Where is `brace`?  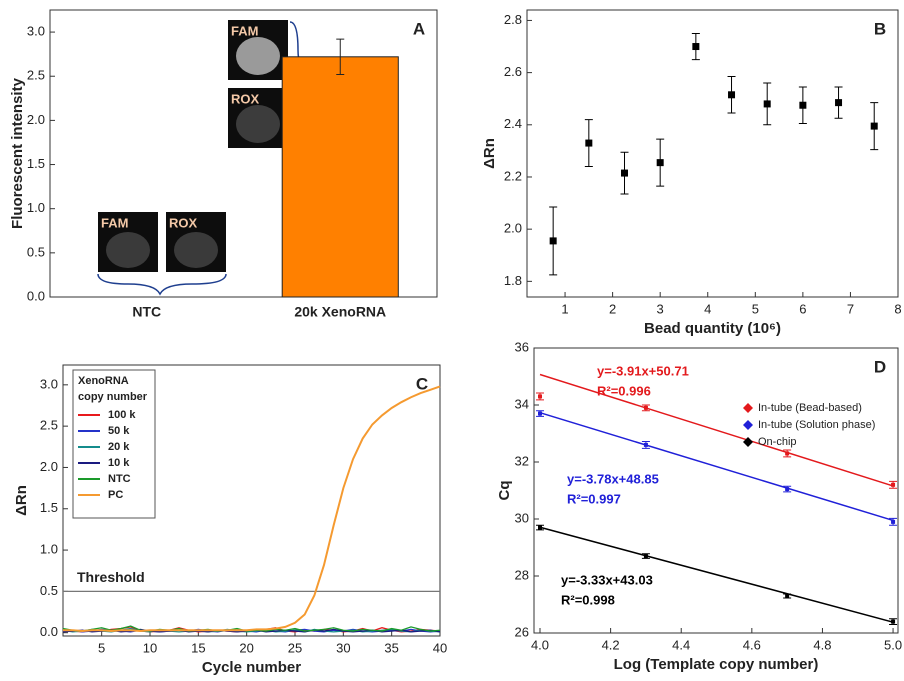
brace is located at coordinates (162, 284).